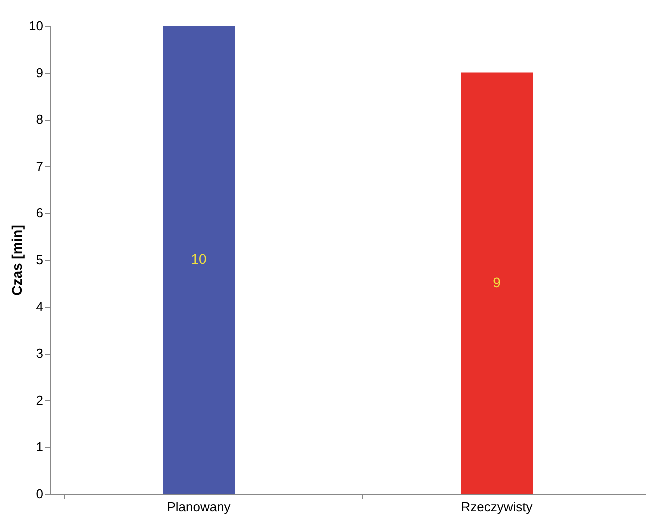  Describe the element at coordinates (497, 507) in the screenshot. I see `x-tick-label: Rzeczywisty` at that location.